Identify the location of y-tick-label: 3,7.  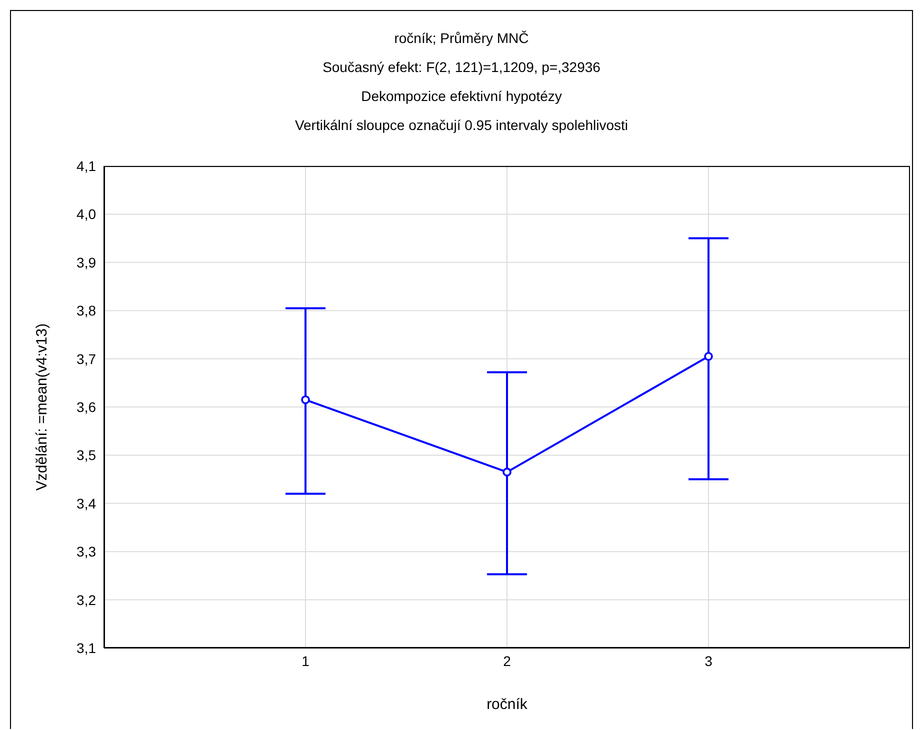
(86, 358).